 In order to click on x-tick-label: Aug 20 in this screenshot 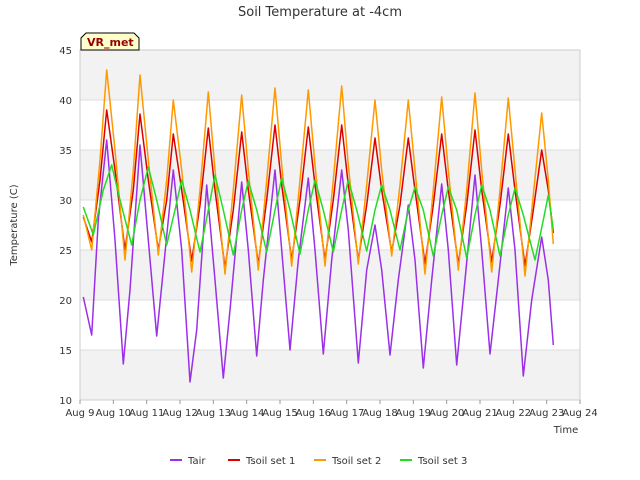, I will do `click(446, 413)`.